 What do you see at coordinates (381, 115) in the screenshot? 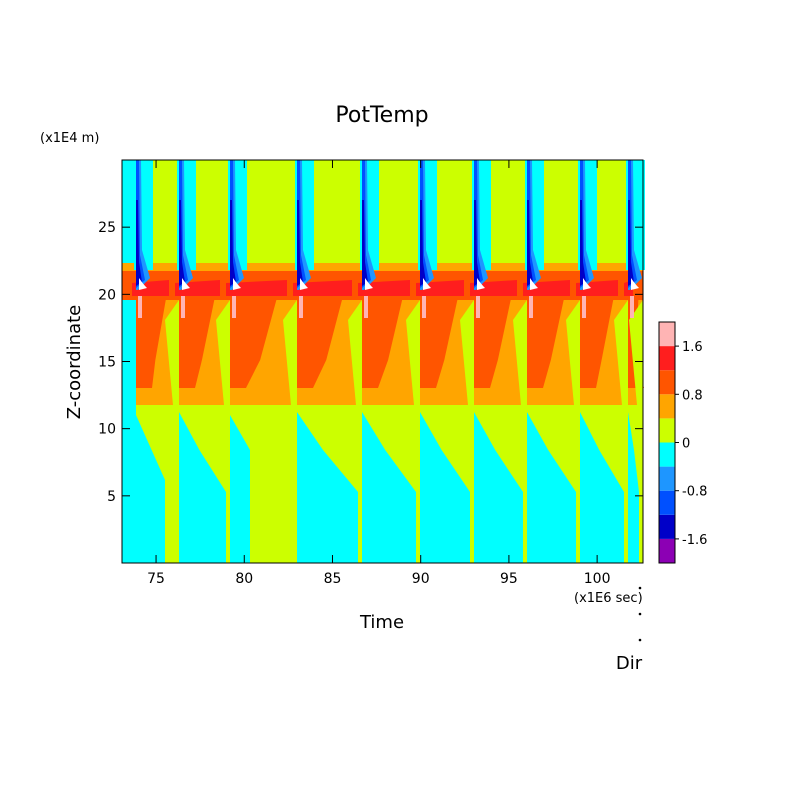
I see `chart-title: PotTemp` at bounding box center [381, 115].